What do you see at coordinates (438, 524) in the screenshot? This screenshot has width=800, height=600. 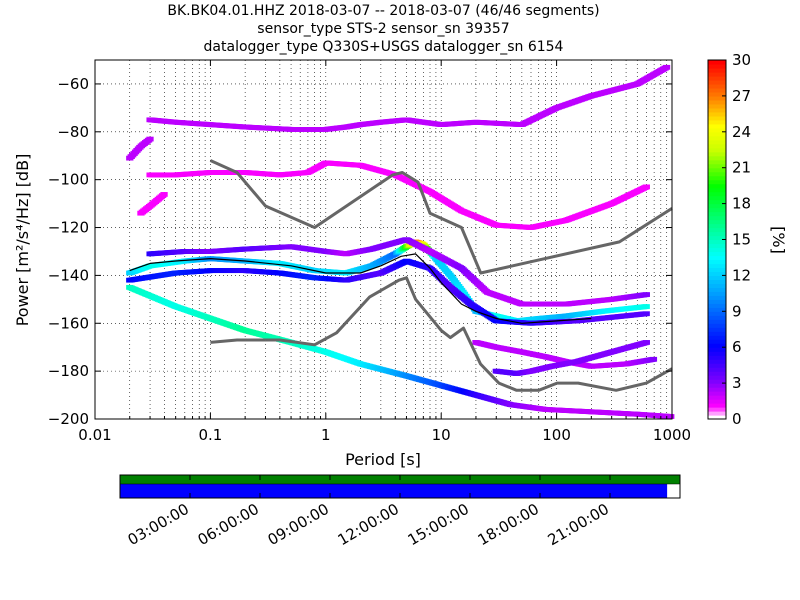 I see `timeline-tick-label: 15:00:00` at bounding box center [438, 524].